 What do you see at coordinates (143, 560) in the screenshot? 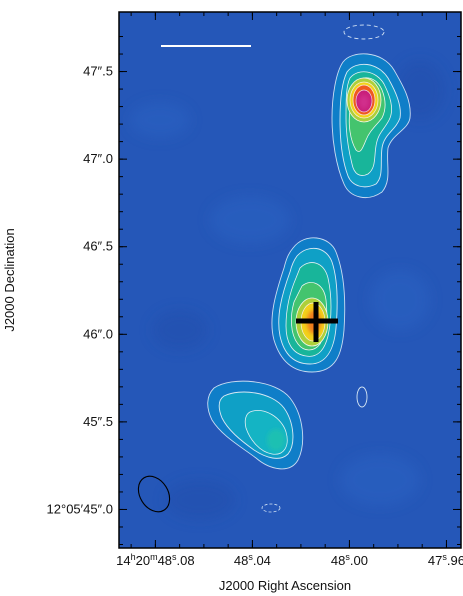
I see `x-tick-label-part: 20` at bounding box center [143, 560].